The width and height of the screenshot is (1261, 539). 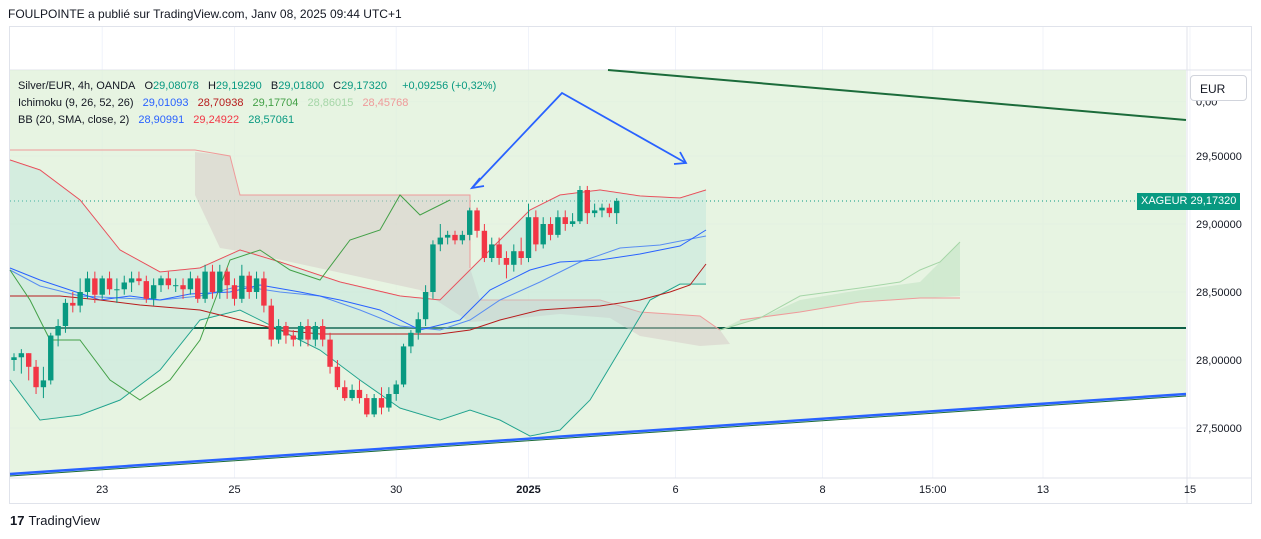 What do you see at coordinates (579, 140) in the screenshot?
I see `arrow-annotation` at bounding box center [579, 140].